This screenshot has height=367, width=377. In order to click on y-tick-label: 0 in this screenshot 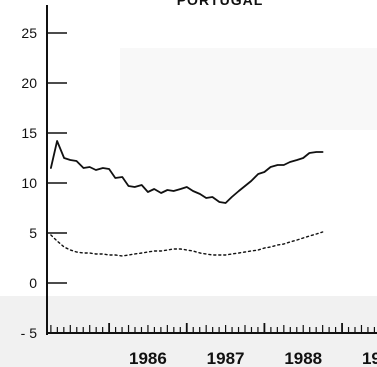, I will do `click(33, 283)`.